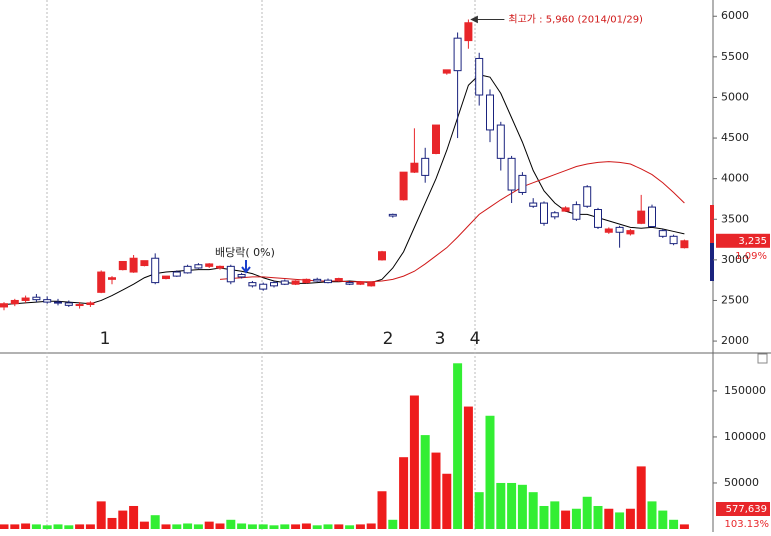 Image resolution: width=771 pixels, height=536 pixels. I want to click on y-tick-label: 2500, so click(735, 299).